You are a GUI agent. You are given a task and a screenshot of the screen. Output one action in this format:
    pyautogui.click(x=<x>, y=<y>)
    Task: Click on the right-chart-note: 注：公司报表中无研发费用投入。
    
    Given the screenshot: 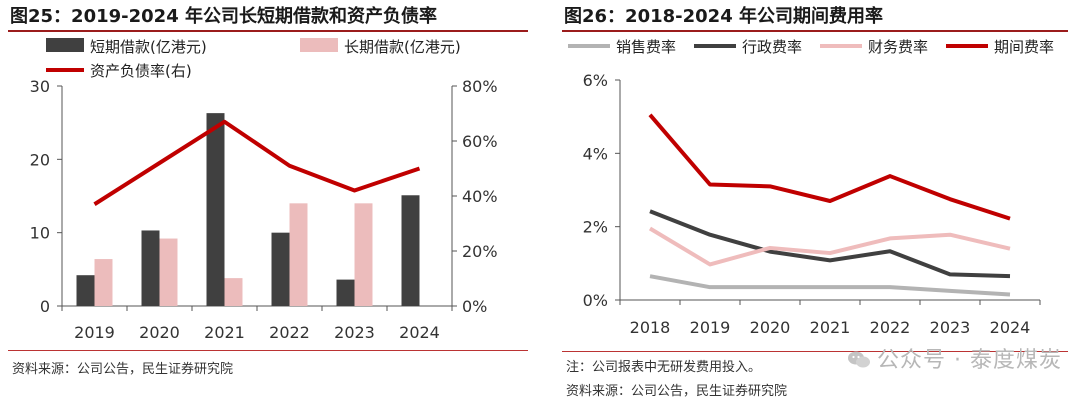 What is the action you would take?
    pyautogui.click(x=664, y=367)
    